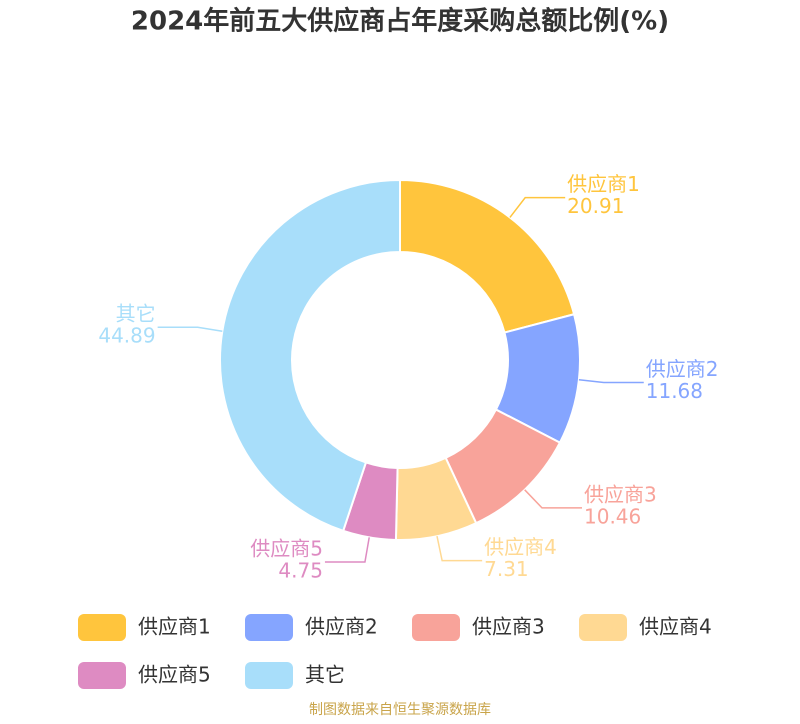 The width and height of the screenshot is (800, 724). What do you see at coordinates (520, 547) in the screenshot?
I see `data-label-name: 供应商4` at bounding box center [520, 547].